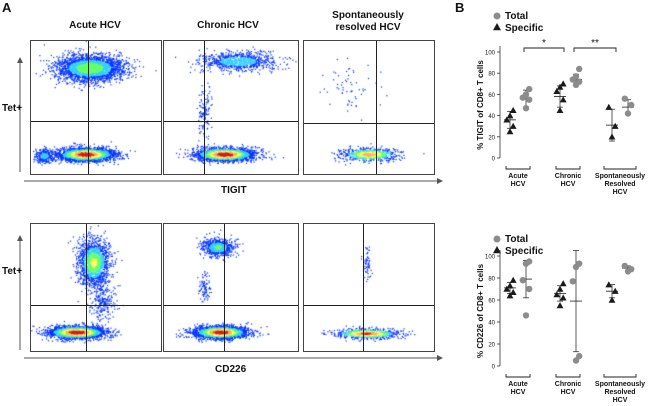 The width and height of the screenshot is (658, 406). I want to click on y-tick-label: 0, so click(494, 160).